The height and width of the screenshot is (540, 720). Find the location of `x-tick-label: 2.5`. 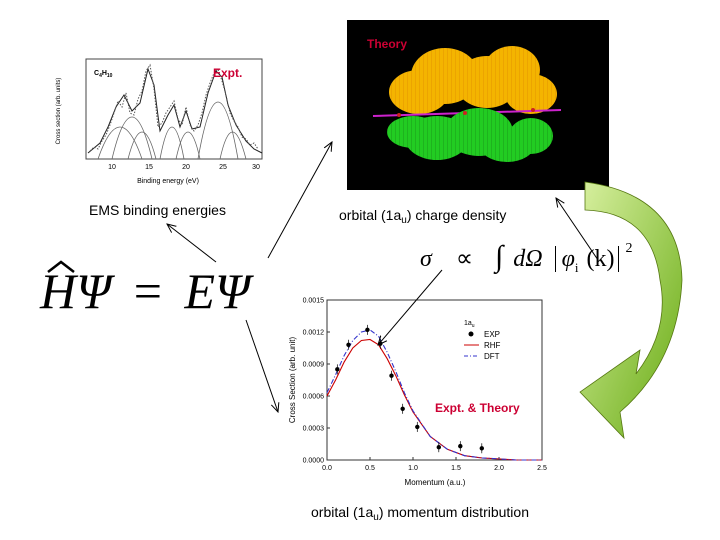

x-tick-label: 2.5 is located at coordinates (542, 468).